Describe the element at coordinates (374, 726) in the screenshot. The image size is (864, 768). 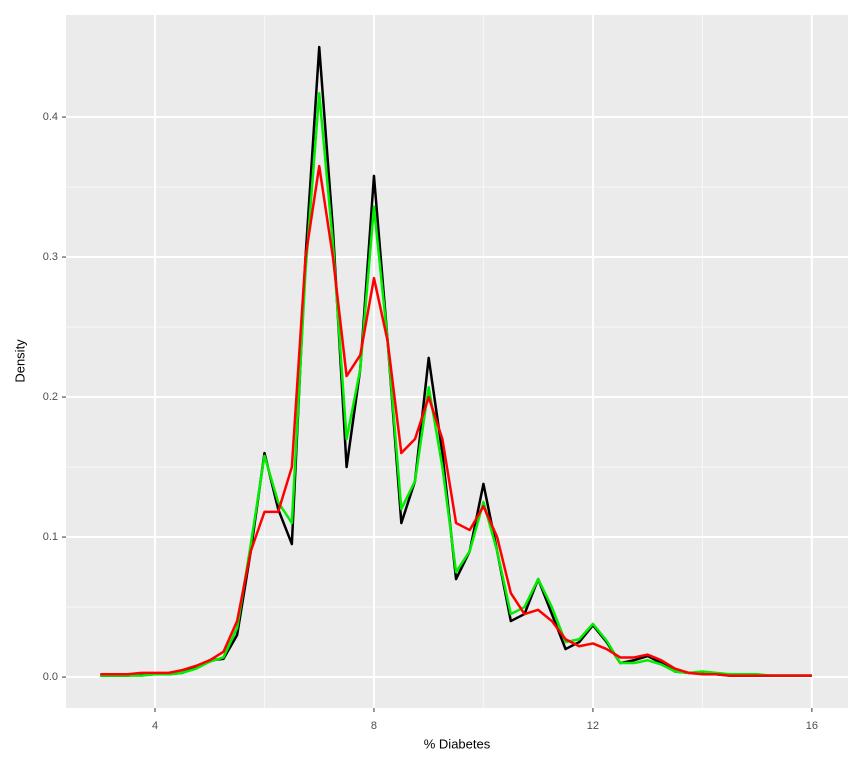
I see `x-tick-label: 8` at that location.